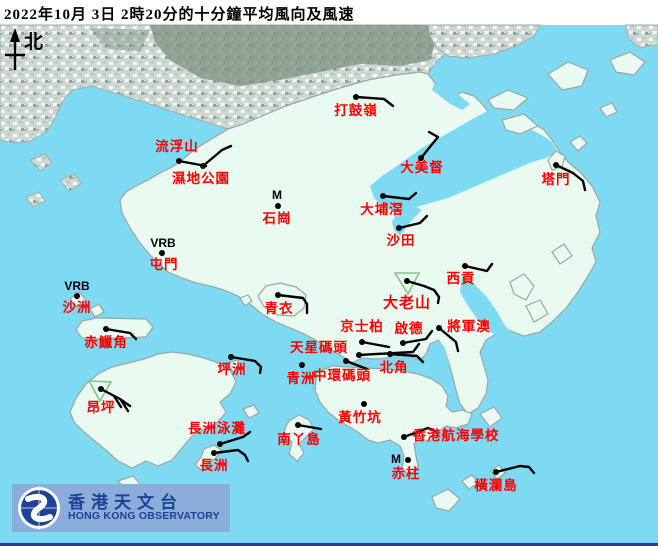 This screenshot has width=658, height=546. What do you see at coordinates (568, 76) in the screenshot?
I see `crooked-island` at bounding box center [568, 76].